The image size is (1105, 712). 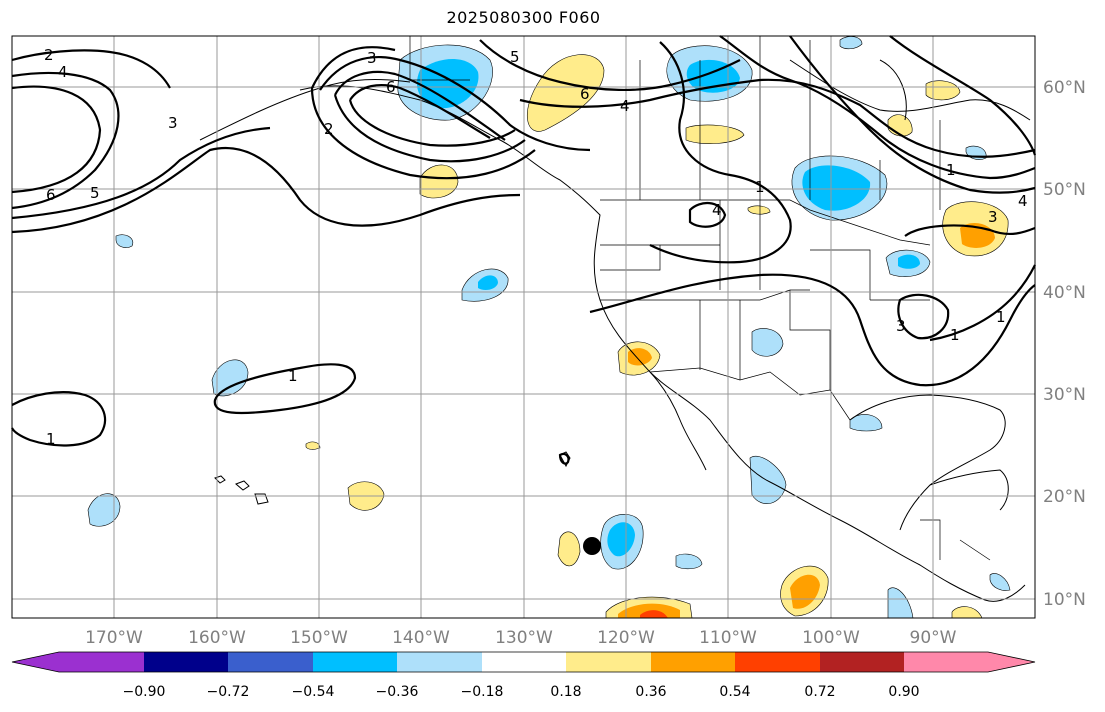 What do you see at coordinates (933, 638) in the screenshot?
I see `lon-label: 90°W` at bounding box center [933, 638].